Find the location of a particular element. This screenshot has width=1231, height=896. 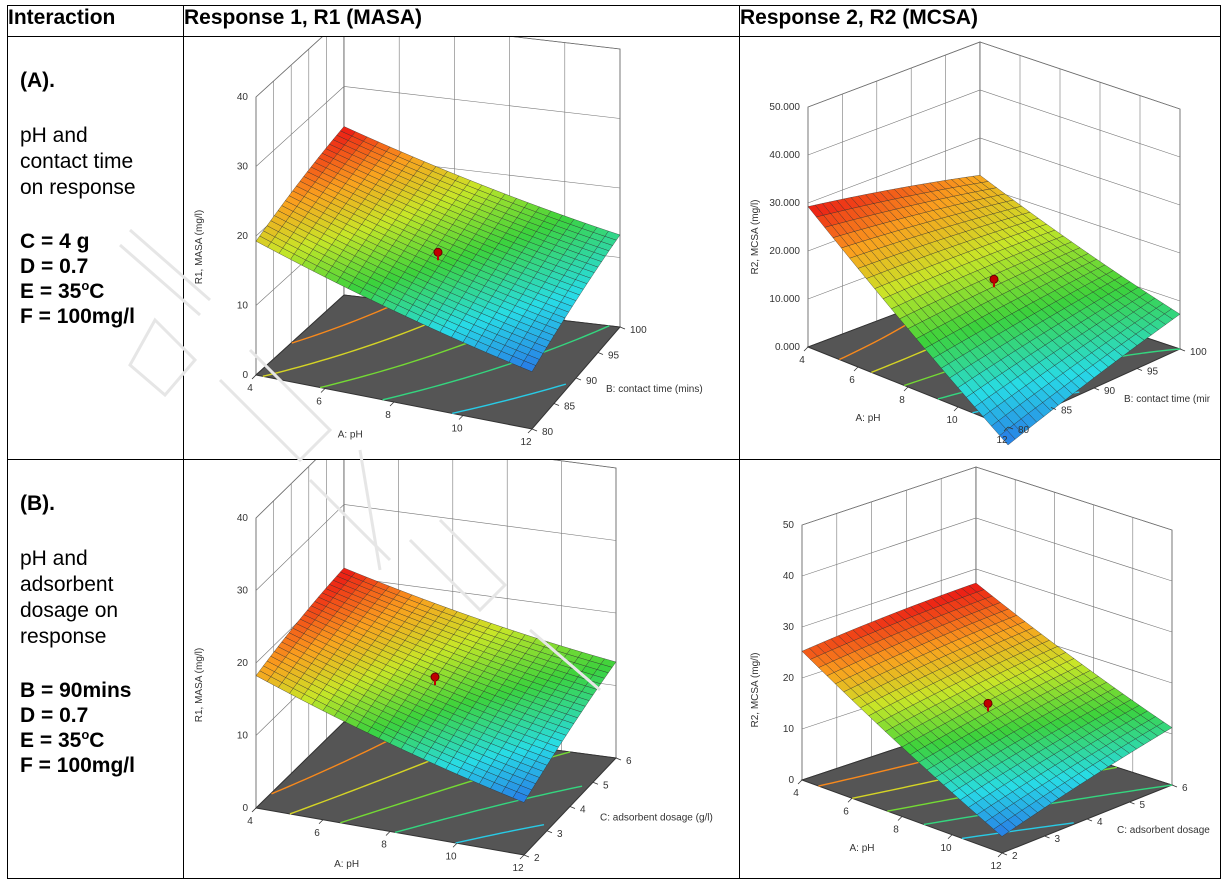

y-tick-label: 5 is located at coordinates (606, 785).